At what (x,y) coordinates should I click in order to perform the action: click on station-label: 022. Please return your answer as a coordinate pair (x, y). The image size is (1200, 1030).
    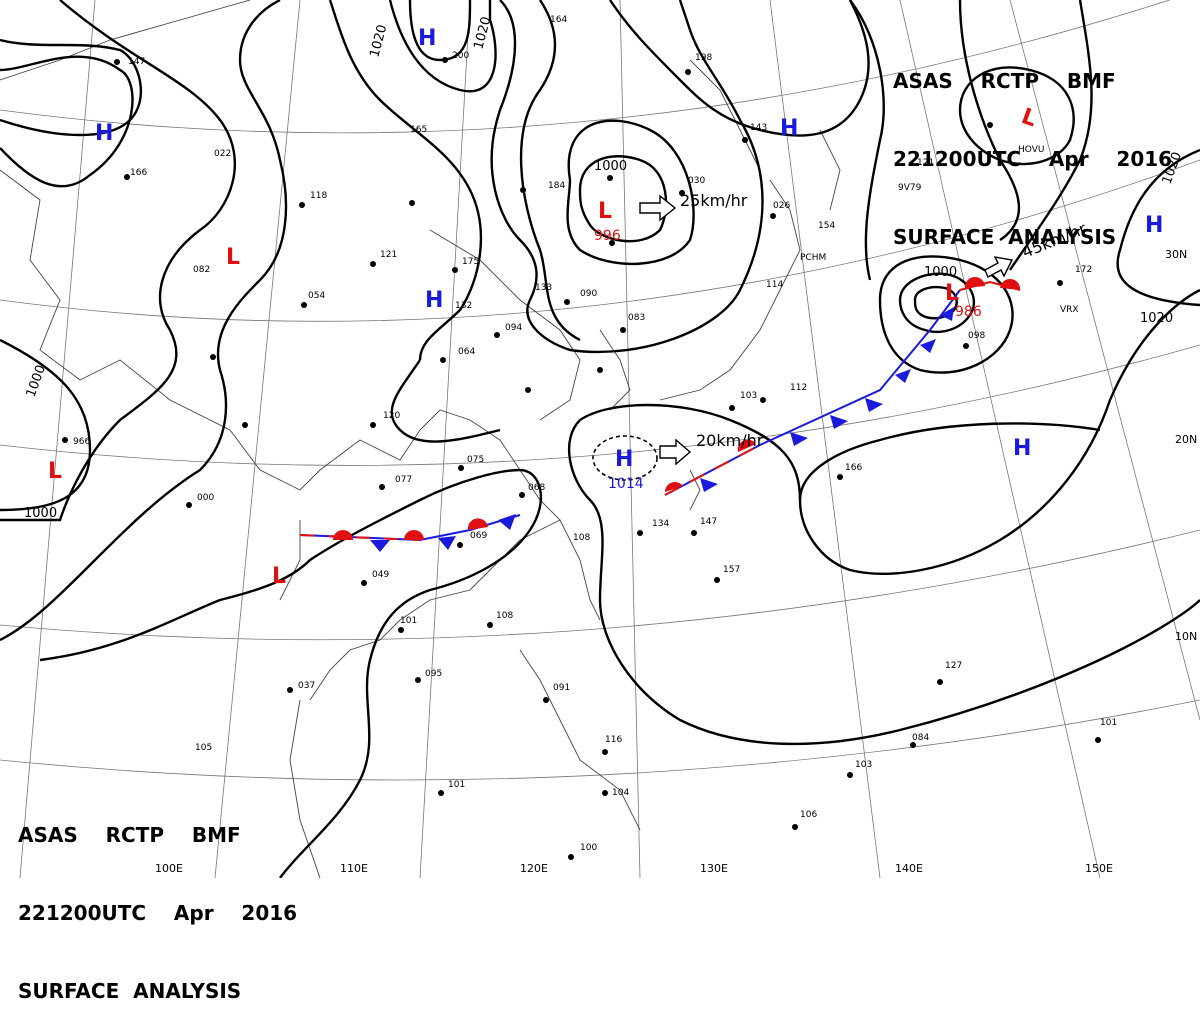
    Looking at the image, I should click on (222, 154).